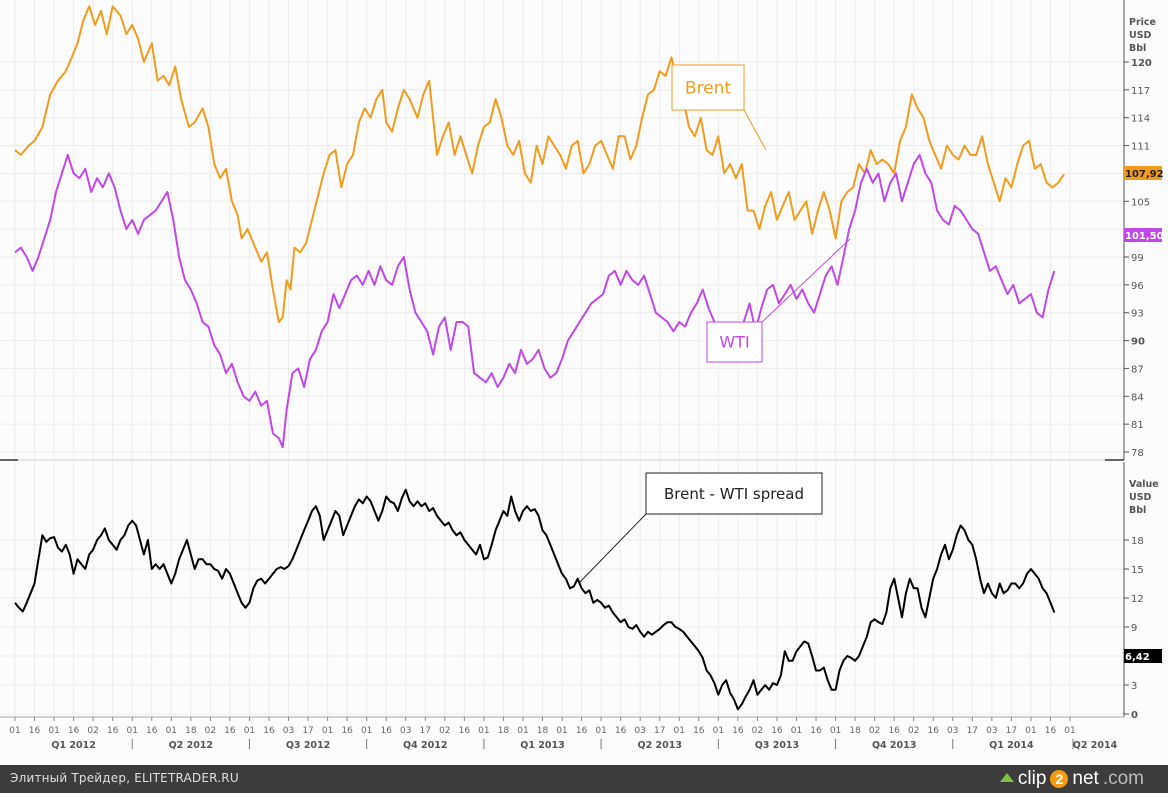 The height and width of the screenshot is (793, 1168). I want to click on brent-annotation-box, so click(708, 87).